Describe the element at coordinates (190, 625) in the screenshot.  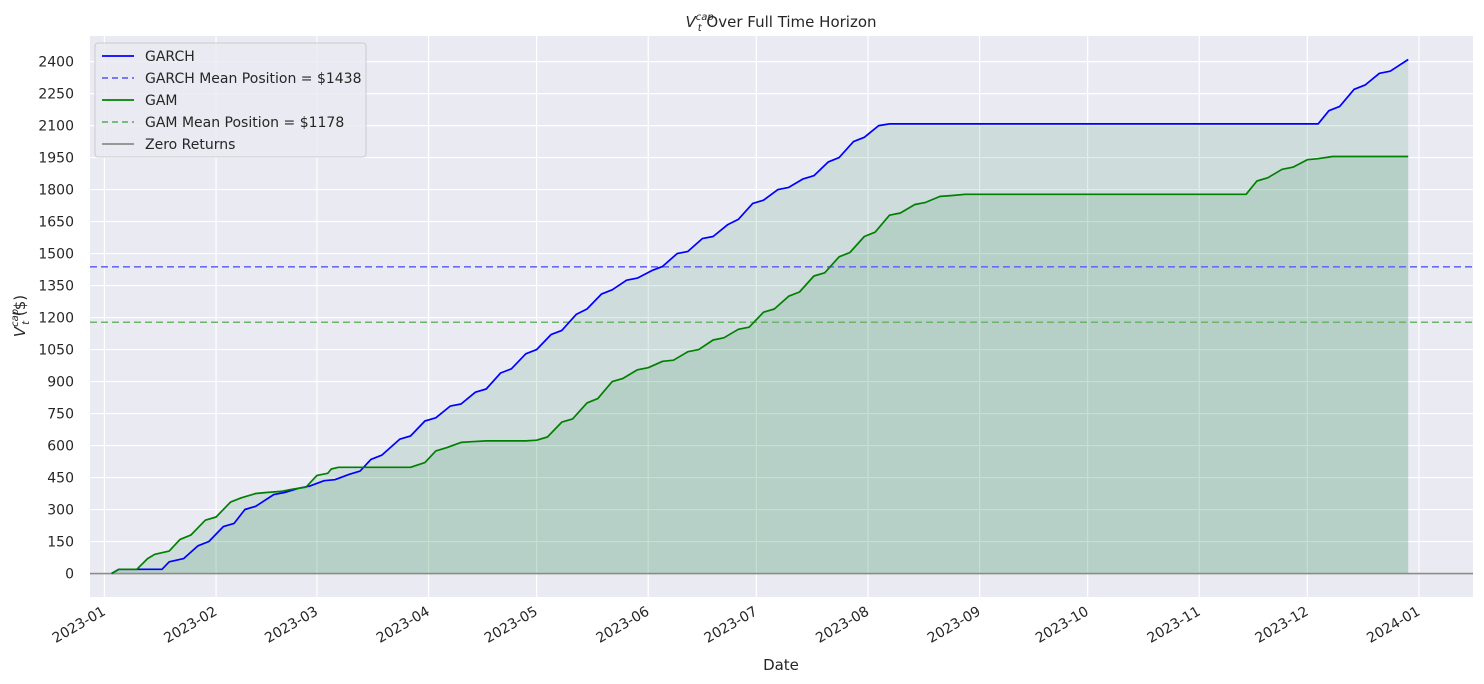
I see `x-tick-label: 2023-02` at that location.